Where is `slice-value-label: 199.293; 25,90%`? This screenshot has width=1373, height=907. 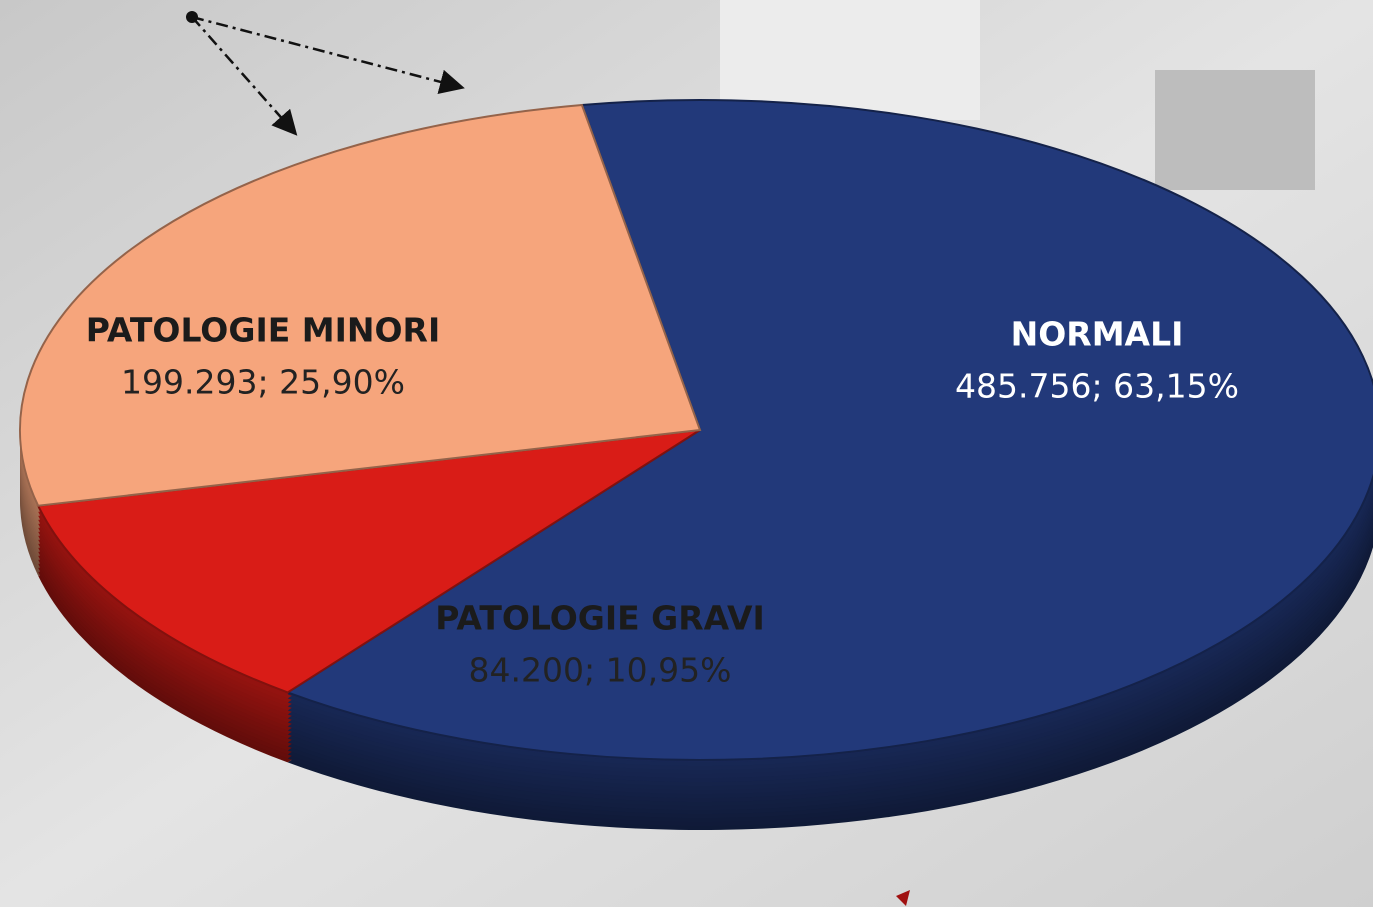
slice-value-label: 199.293; 25,90% is located at coordinates (263, 382).